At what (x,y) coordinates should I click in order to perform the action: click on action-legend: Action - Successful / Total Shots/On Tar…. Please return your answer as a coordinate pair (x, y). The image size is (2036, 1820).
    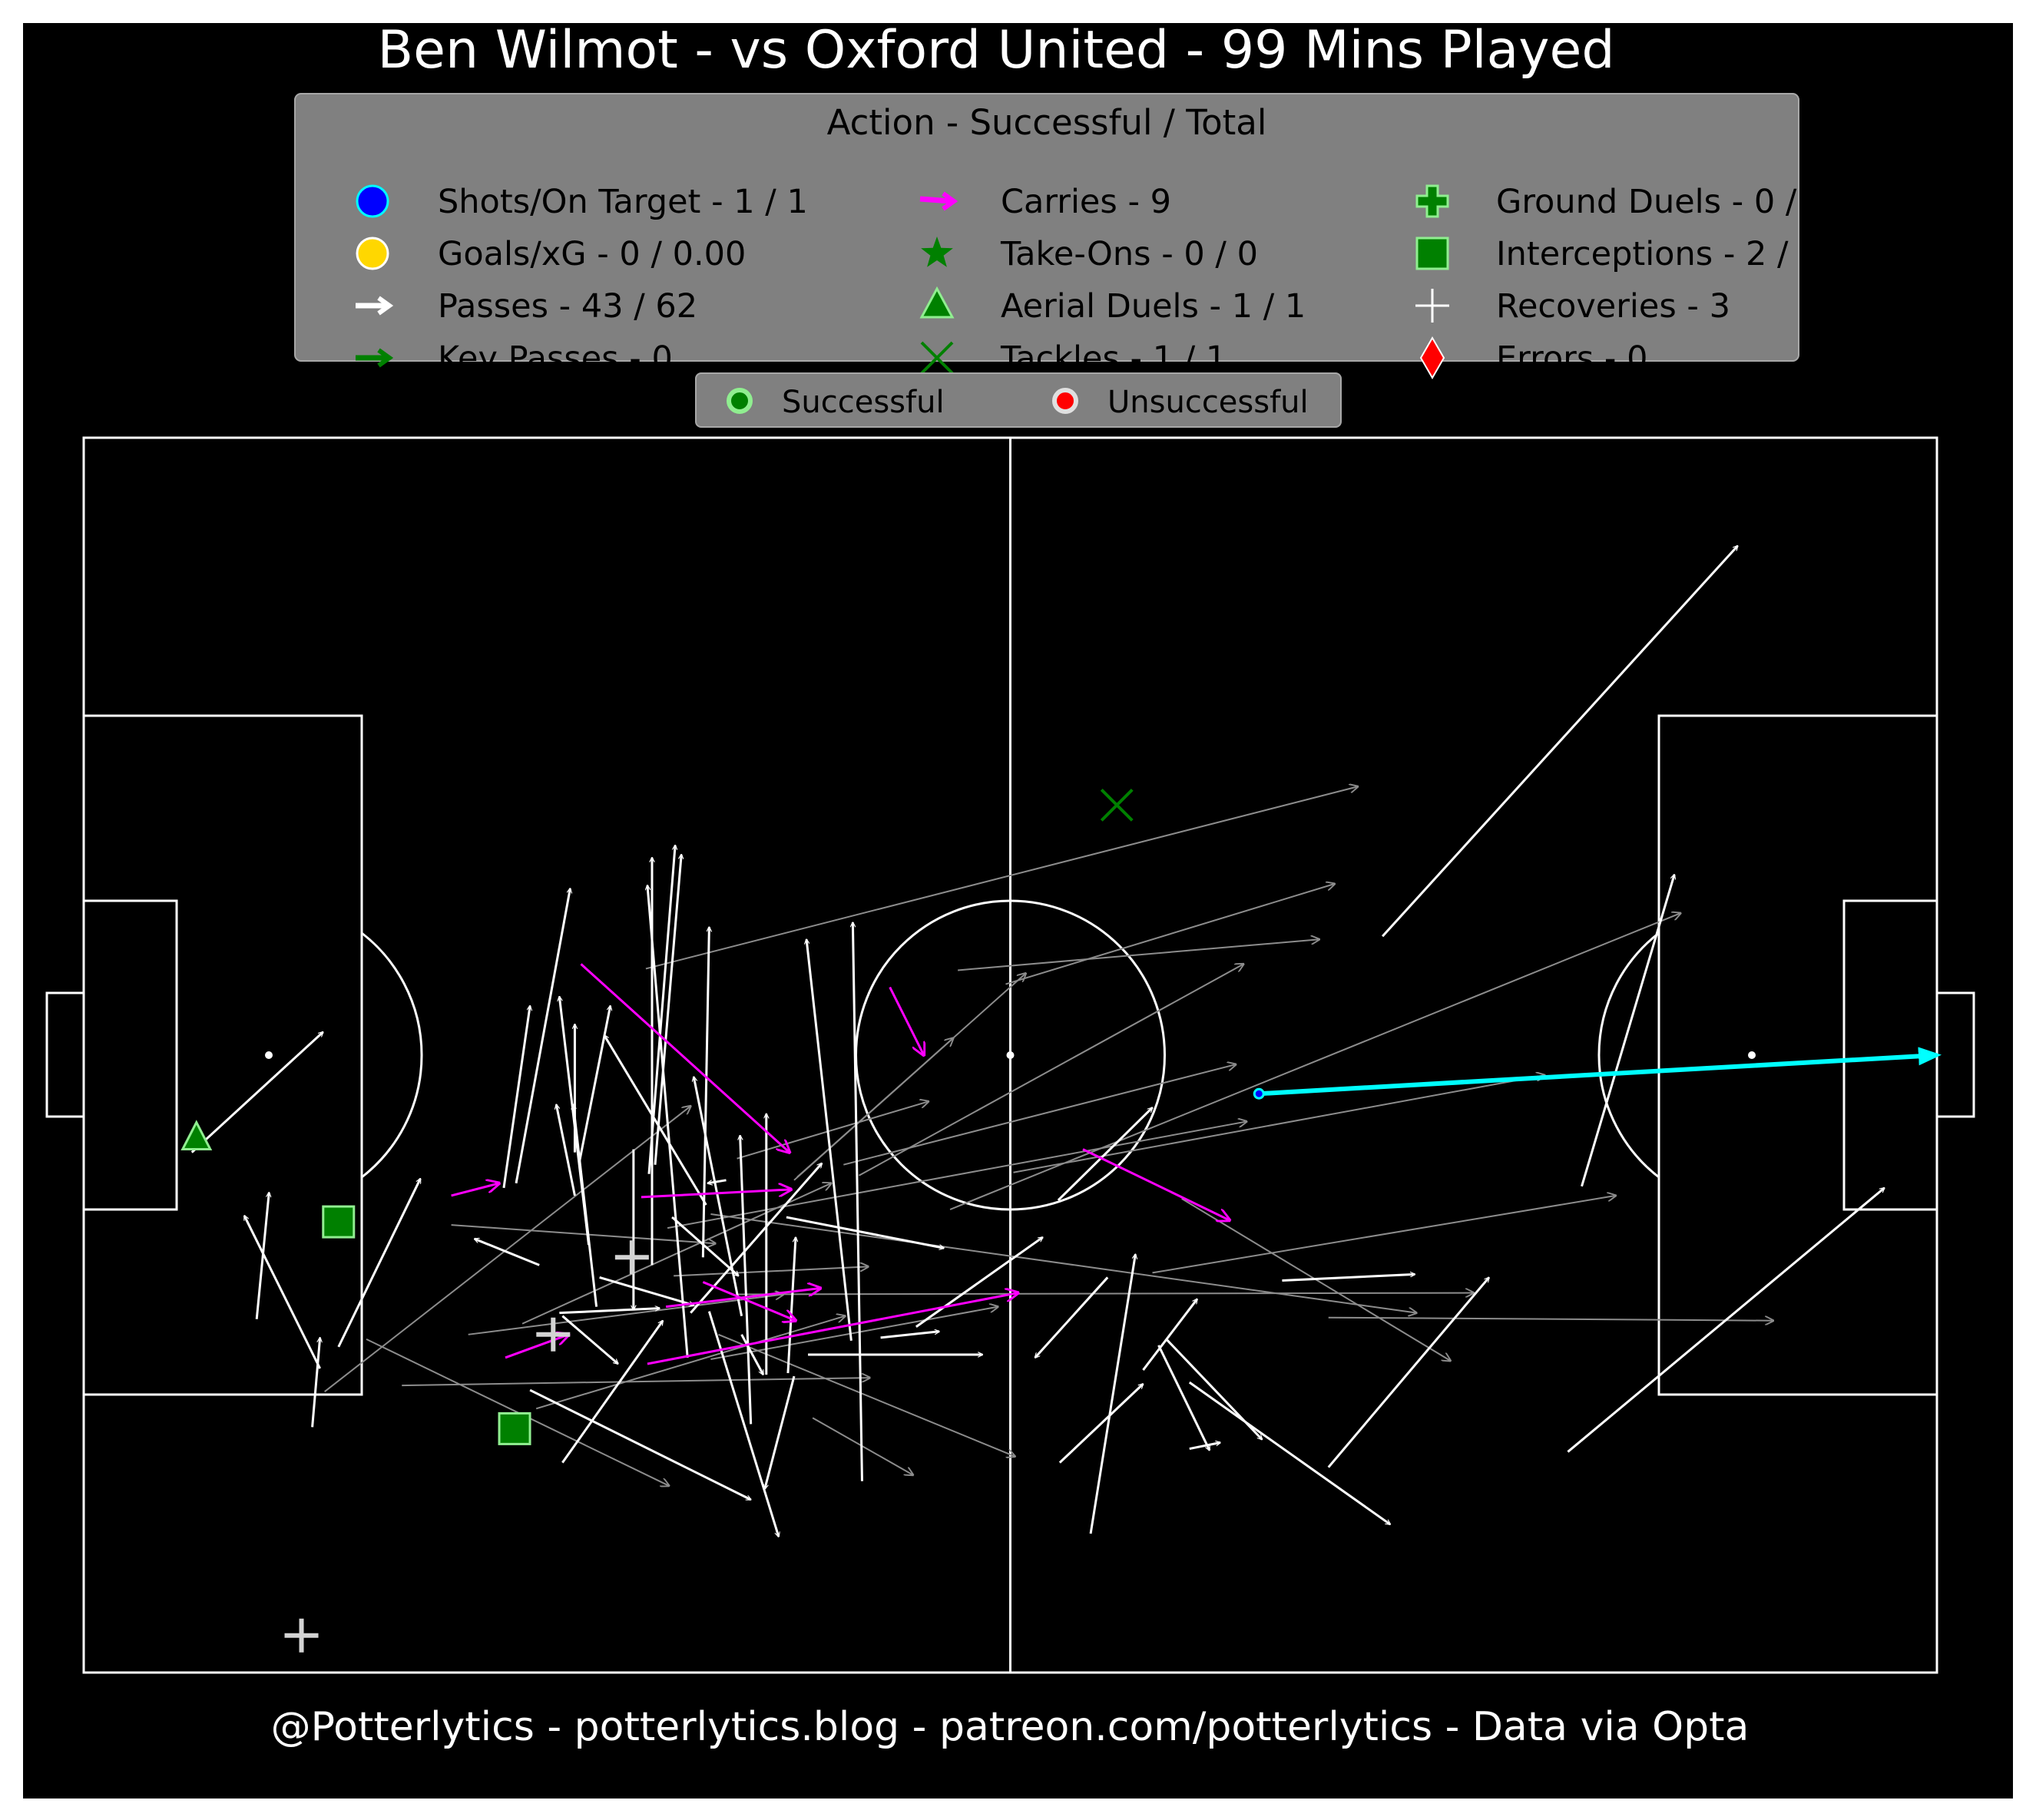
    Looking at the image, I should click on (1061, 236).